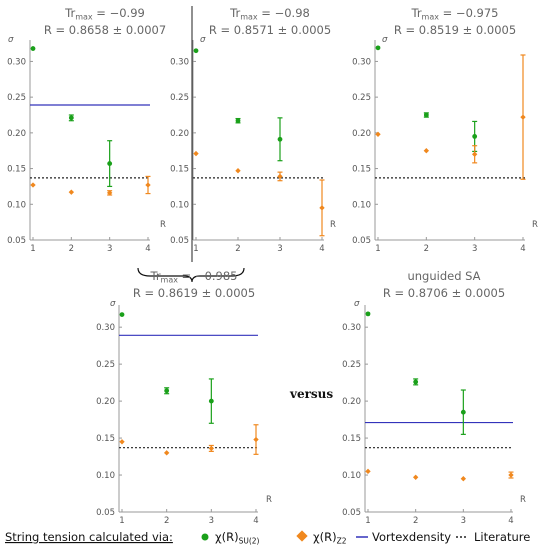 The height and width of the screenshot is (550, 544). What do you see at coordinates (443, 276) in the screenshot?
I see `panel-title: unguided SA` at bounding box center [443, 276].